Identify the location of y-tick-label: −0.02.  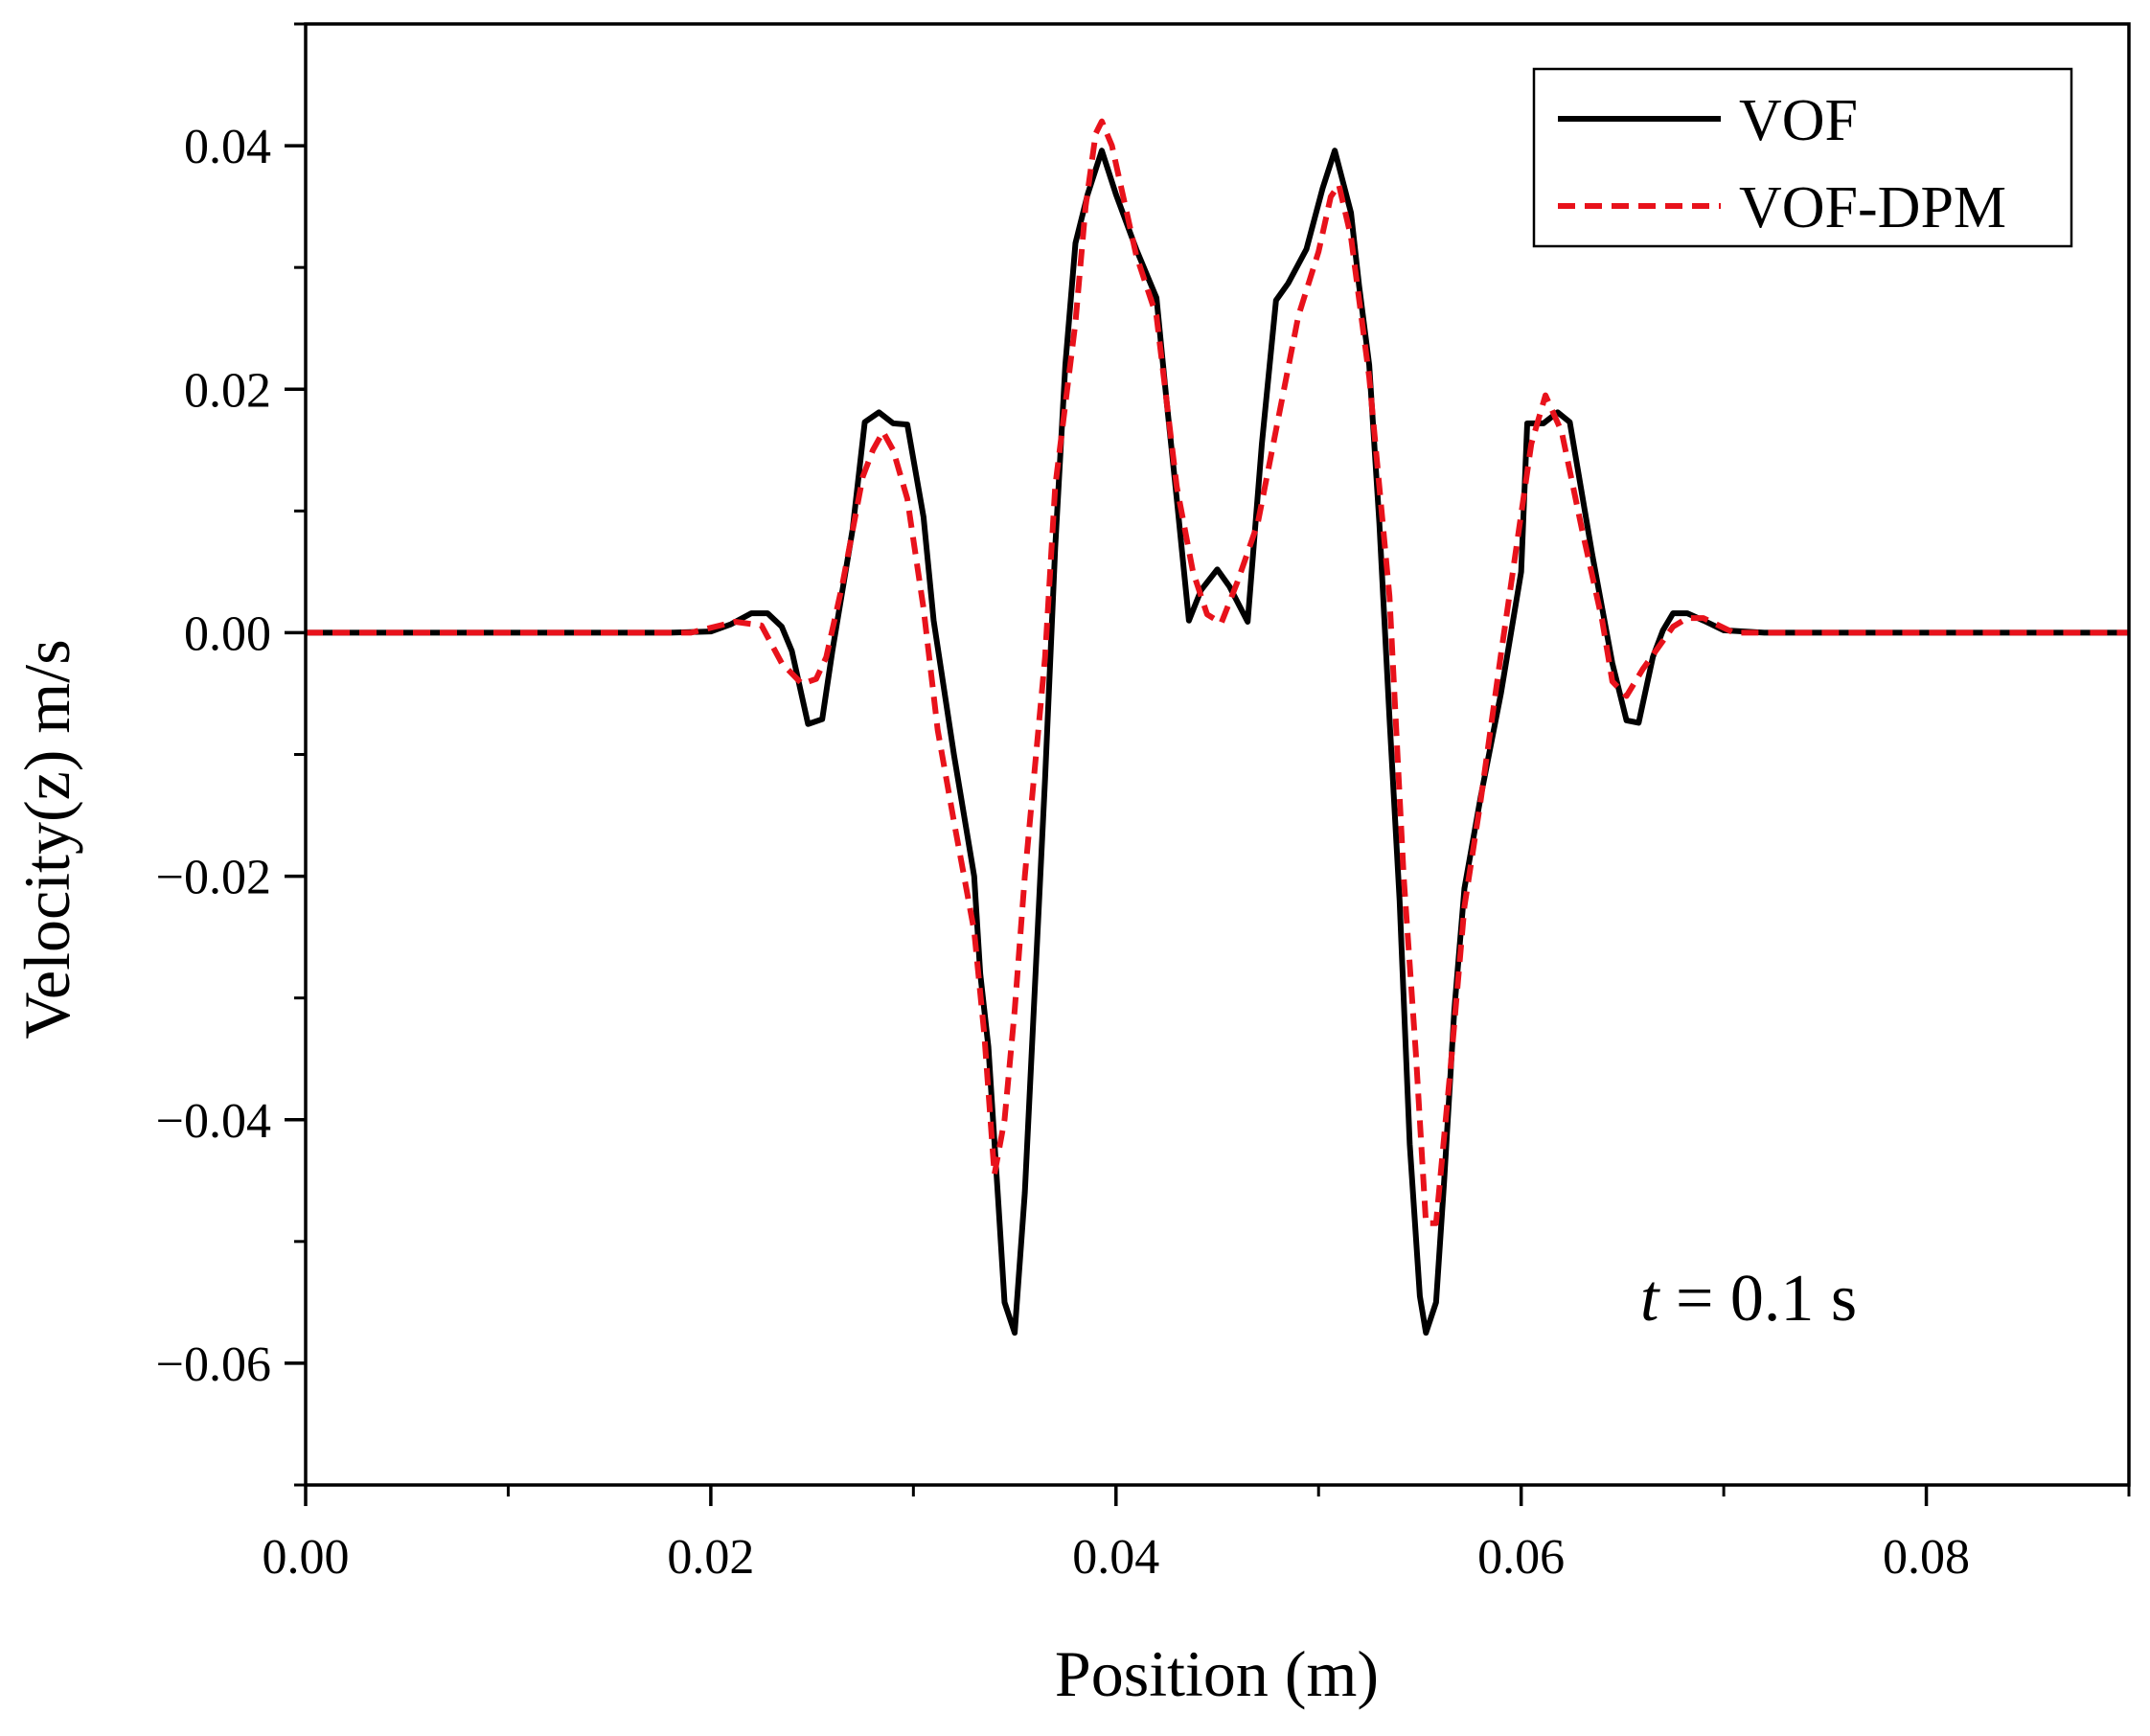
(213, 878).